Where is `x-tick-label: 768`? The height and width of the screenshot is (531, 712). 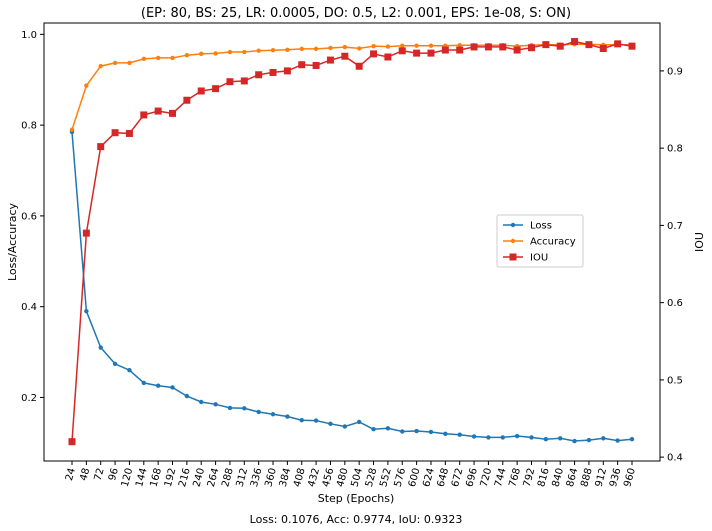
x-tick-label: 768 is located at coordinates (515, 477).